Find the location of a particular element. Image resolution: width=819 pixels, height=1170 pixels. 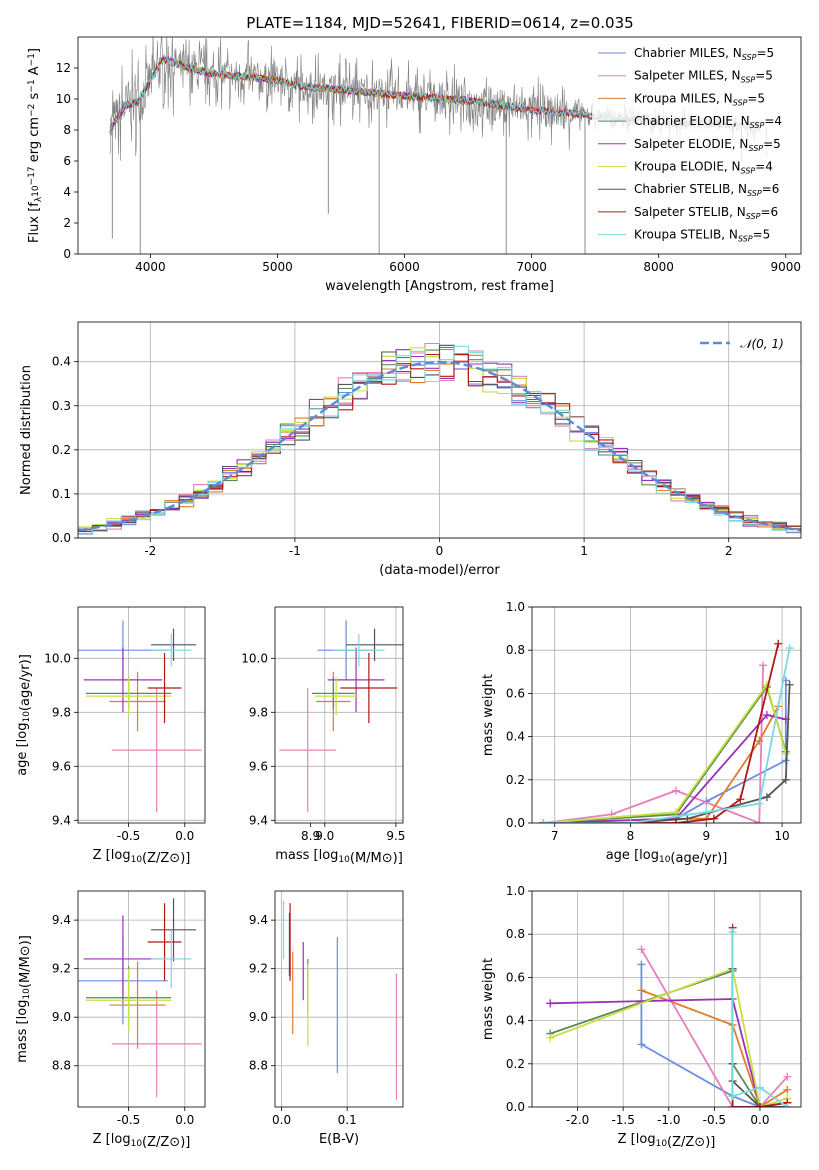

gaussian-curve is located at coordinates (439, 446).